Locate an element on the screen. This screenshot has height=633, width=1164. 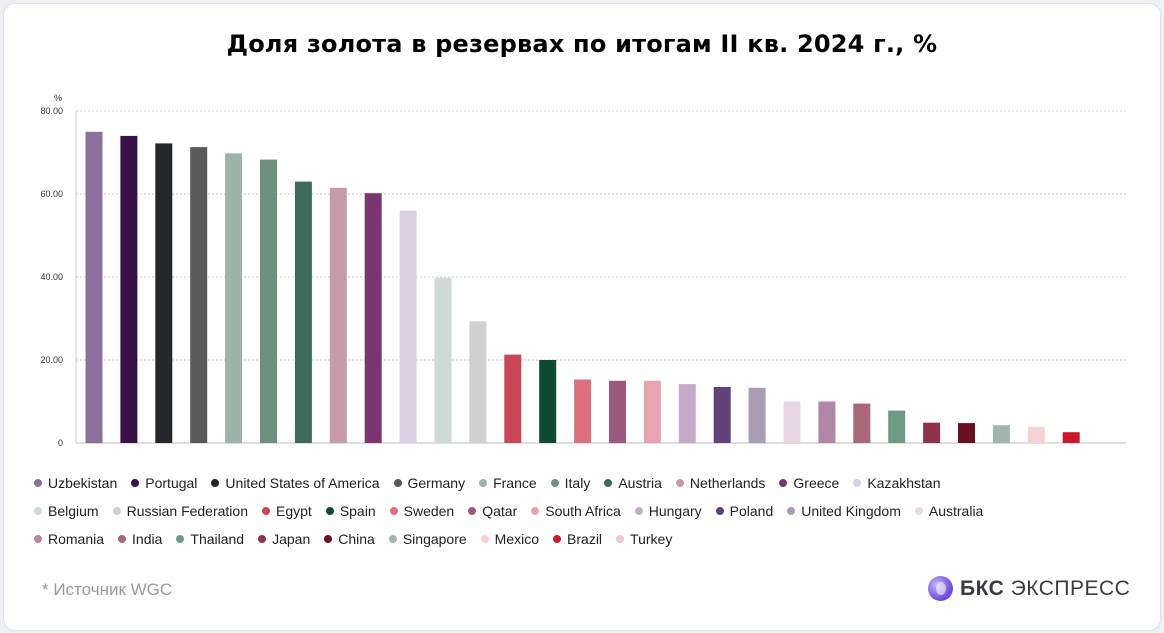
legend-item: Germany is located at coordinates (429, 483).